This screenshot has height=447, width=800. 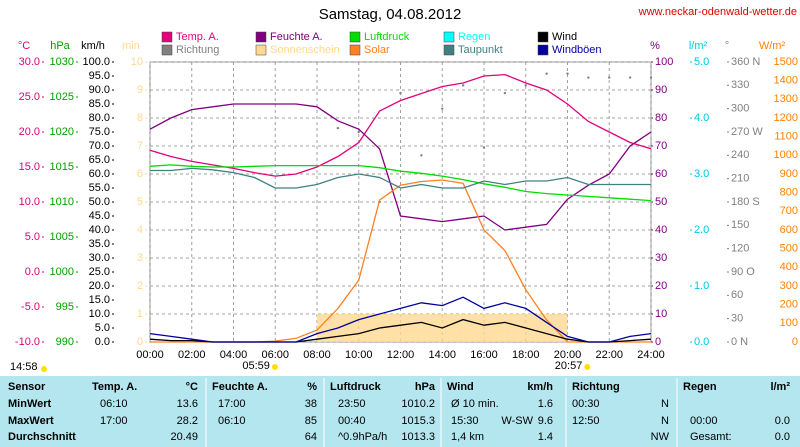 I want to click on y-tick-label: 30, so click(x=661, y=258).